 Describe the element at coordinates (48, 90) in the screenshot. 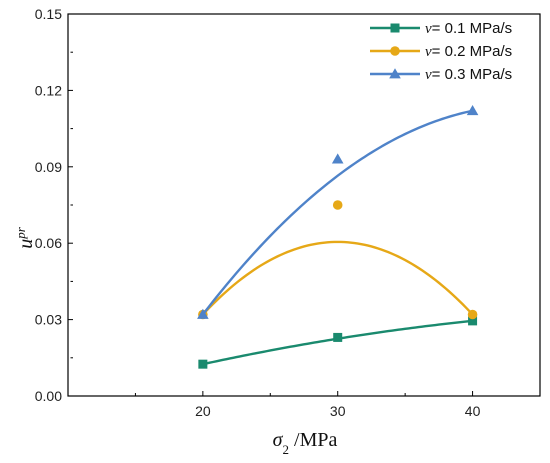

I see `y-tick-label: 0.12` at that location.